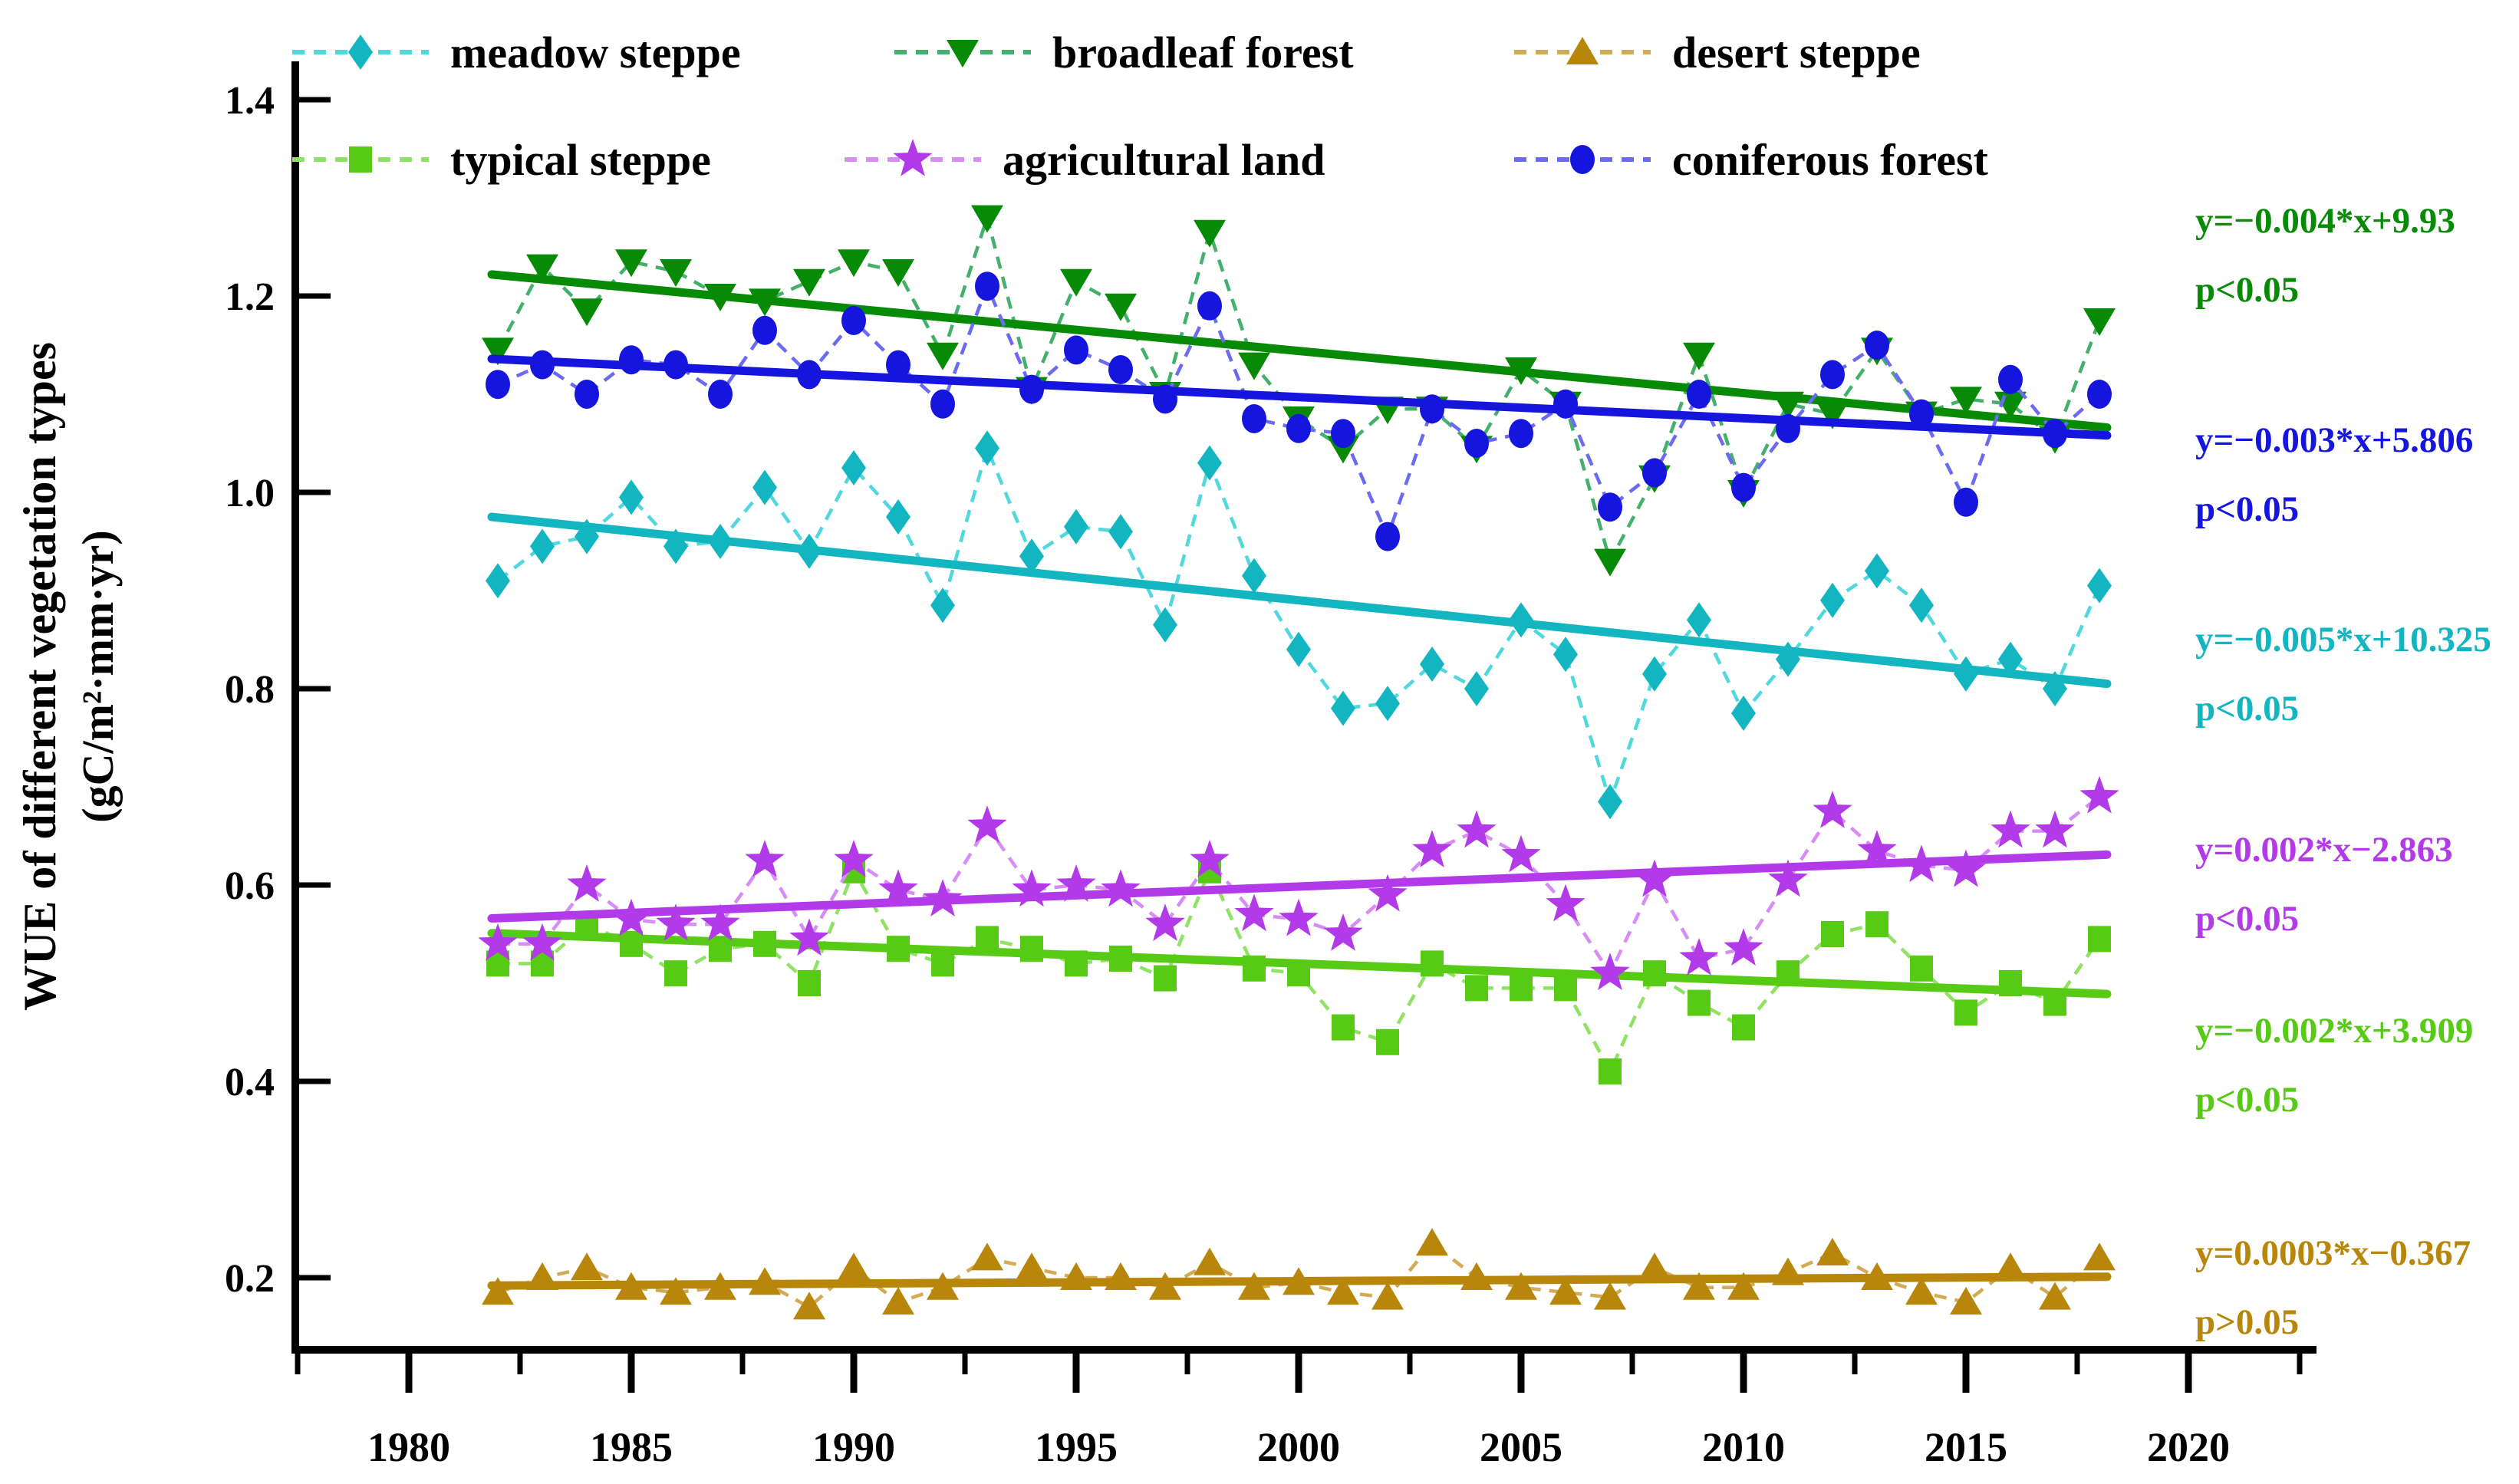 The width and height of the screenshot is (2519, 1484). What do you see at coordinates (1743, 1447) in the screenshot?
I see `x-tick-label: 2010` at bounding box center [1743, 1447].